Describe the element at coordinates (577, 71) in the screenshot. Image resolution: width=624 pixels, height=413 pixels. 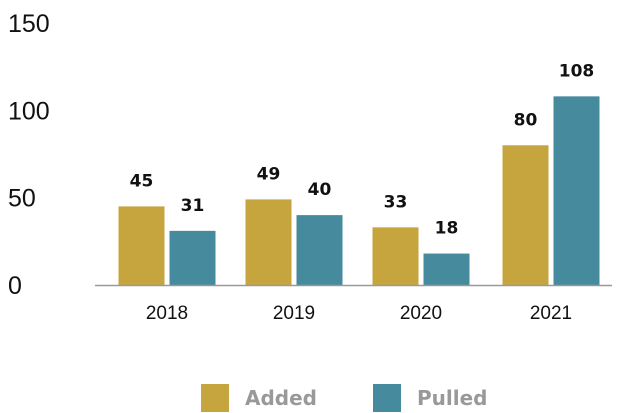
I see `data-label-pulled-2021: 108` at that location.